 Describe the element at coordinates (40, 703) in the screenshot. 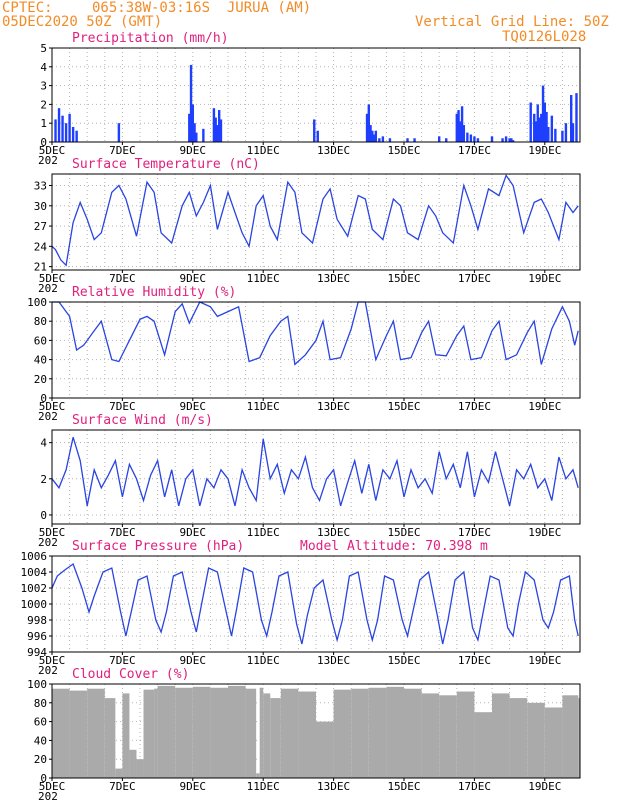

I see `y-tick-label: 80` at that location.